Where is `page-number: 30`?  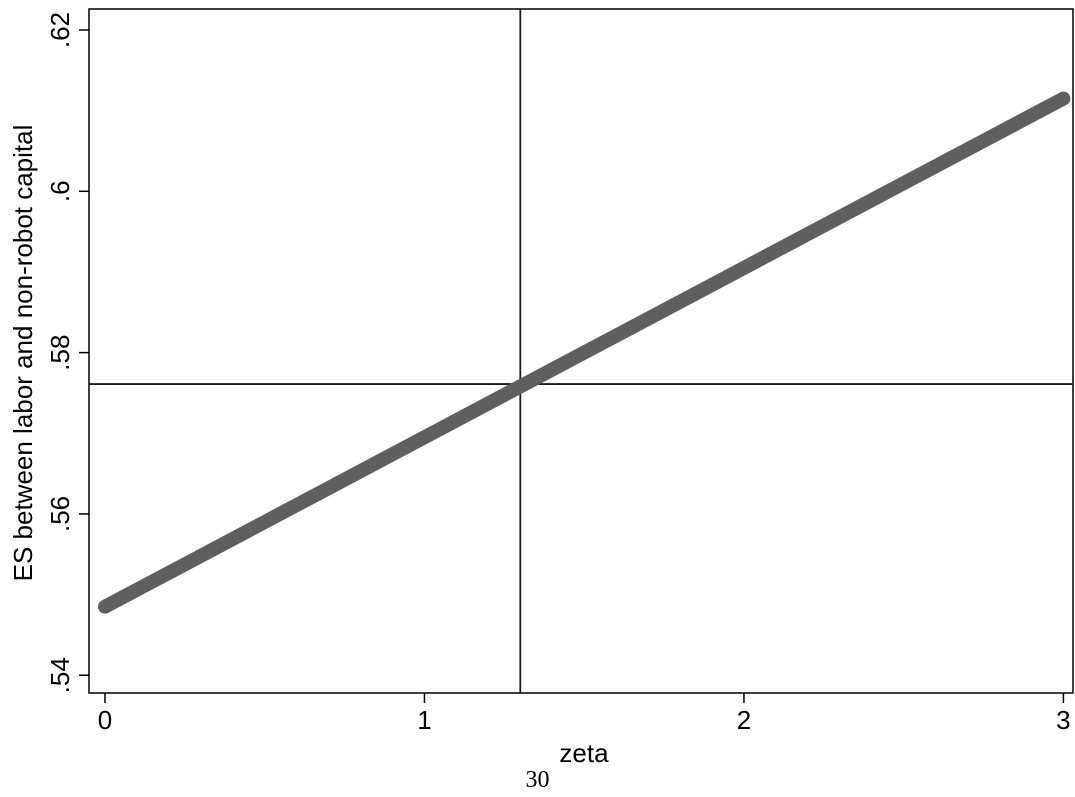
page-number: 30 is located at coordinates (537, 780).